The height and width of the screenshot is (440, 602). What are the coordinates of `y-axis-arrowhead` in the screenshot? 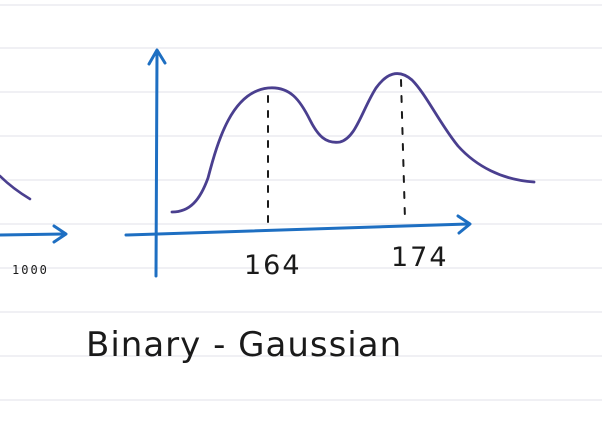 It's located at (157, 57).